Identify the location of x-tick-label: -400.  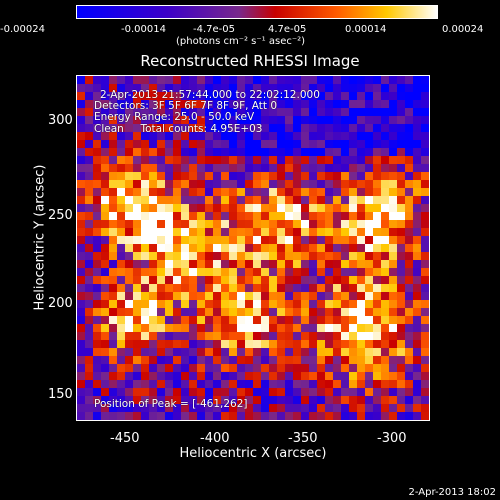
(215, 438).